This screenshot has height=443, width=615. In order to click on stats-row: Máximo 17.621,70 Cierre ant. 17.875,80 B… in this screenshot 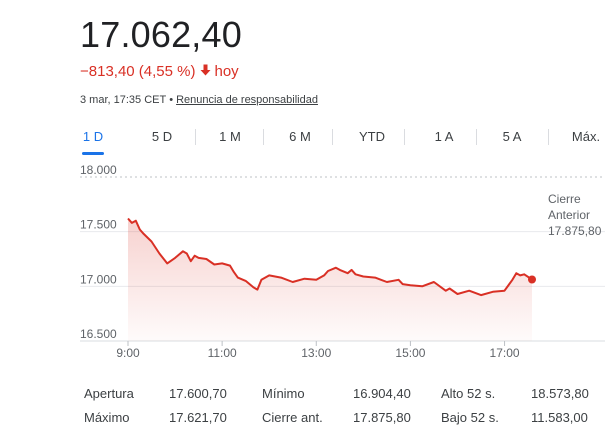, I will do `click(344, 420)`.